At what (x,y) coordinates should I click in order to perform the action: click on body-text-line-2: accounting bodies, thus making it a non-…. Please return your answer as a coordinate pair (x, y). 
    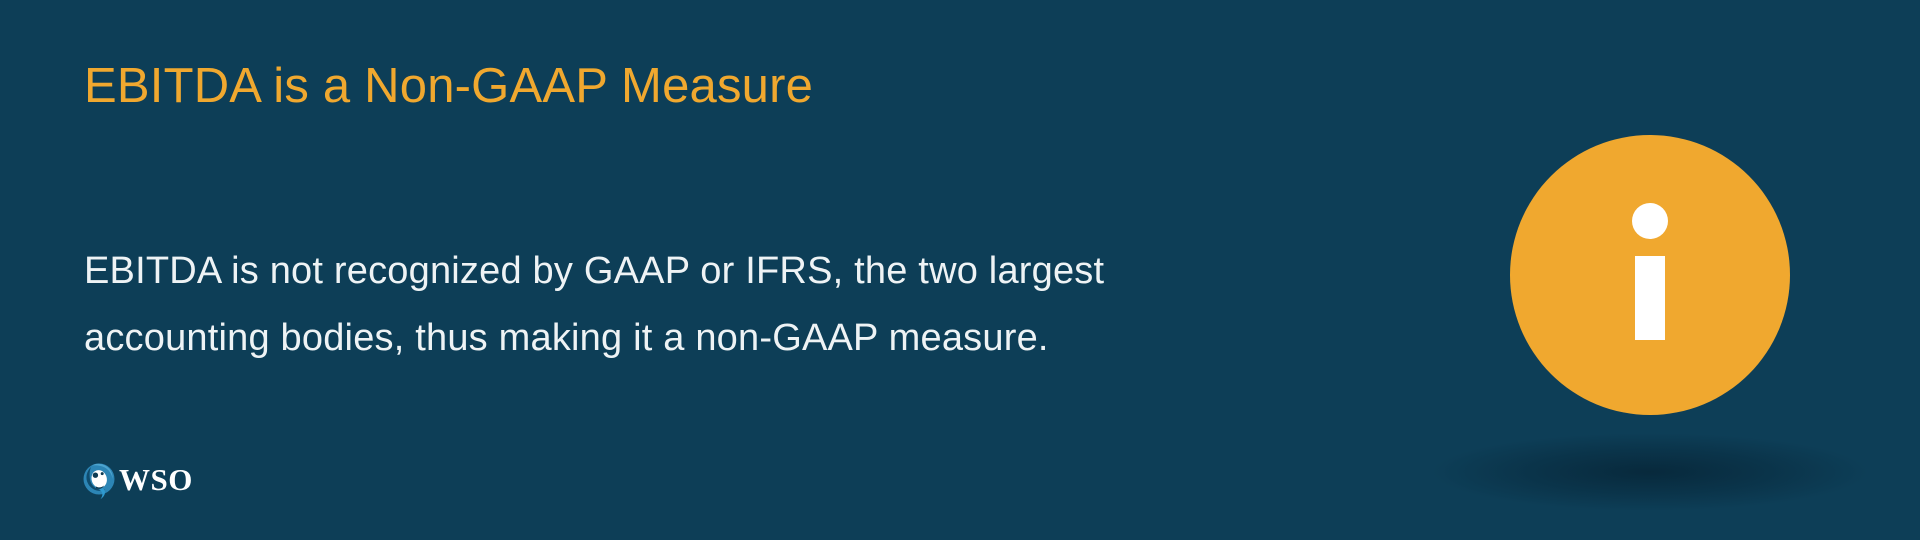
    Looking at the image, I should click on (566, 338).